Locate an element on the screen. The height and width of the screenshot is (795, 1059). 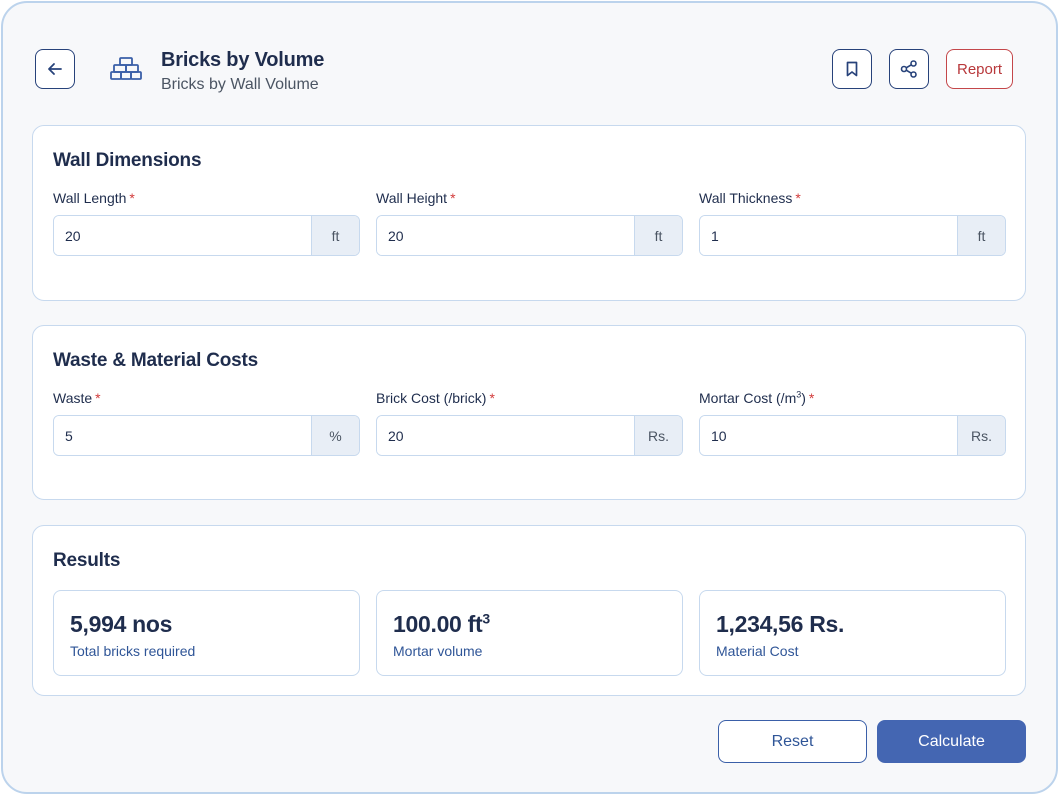
wall-length-field: Wall Length* ft is located at coordinates (206, 223).